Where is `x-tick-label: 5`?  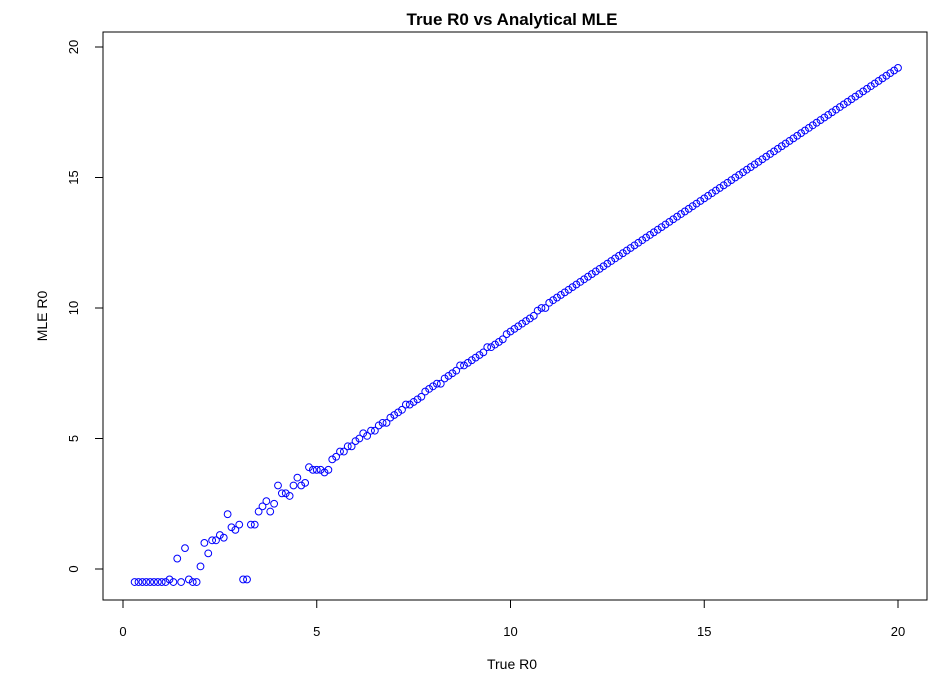
x-tick-label: 5 is located at coordinates (316, 631).